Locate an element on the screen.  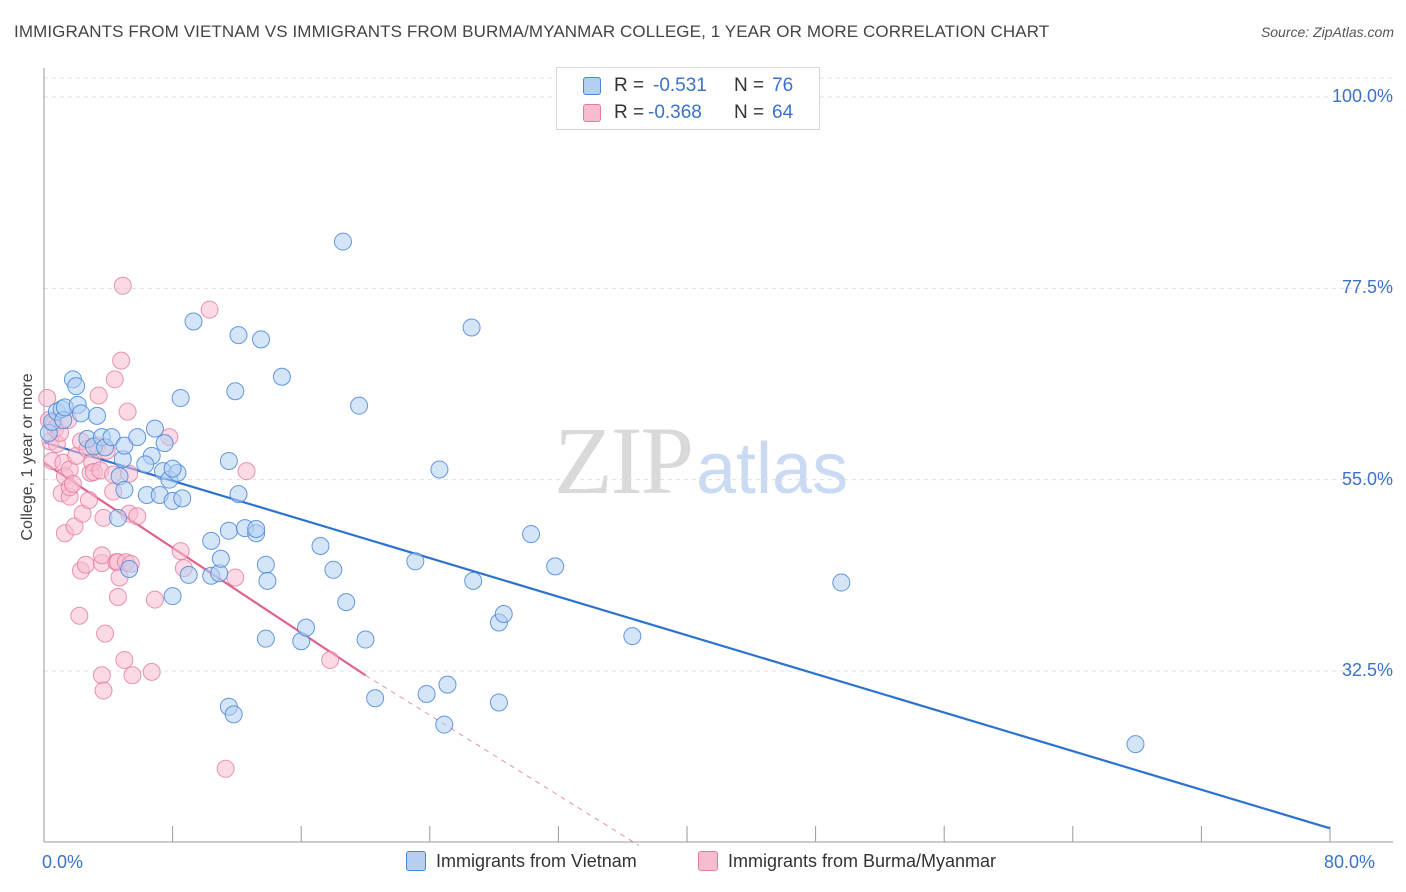
watermark-atlas: atlas is located at coordinates (772, 469).